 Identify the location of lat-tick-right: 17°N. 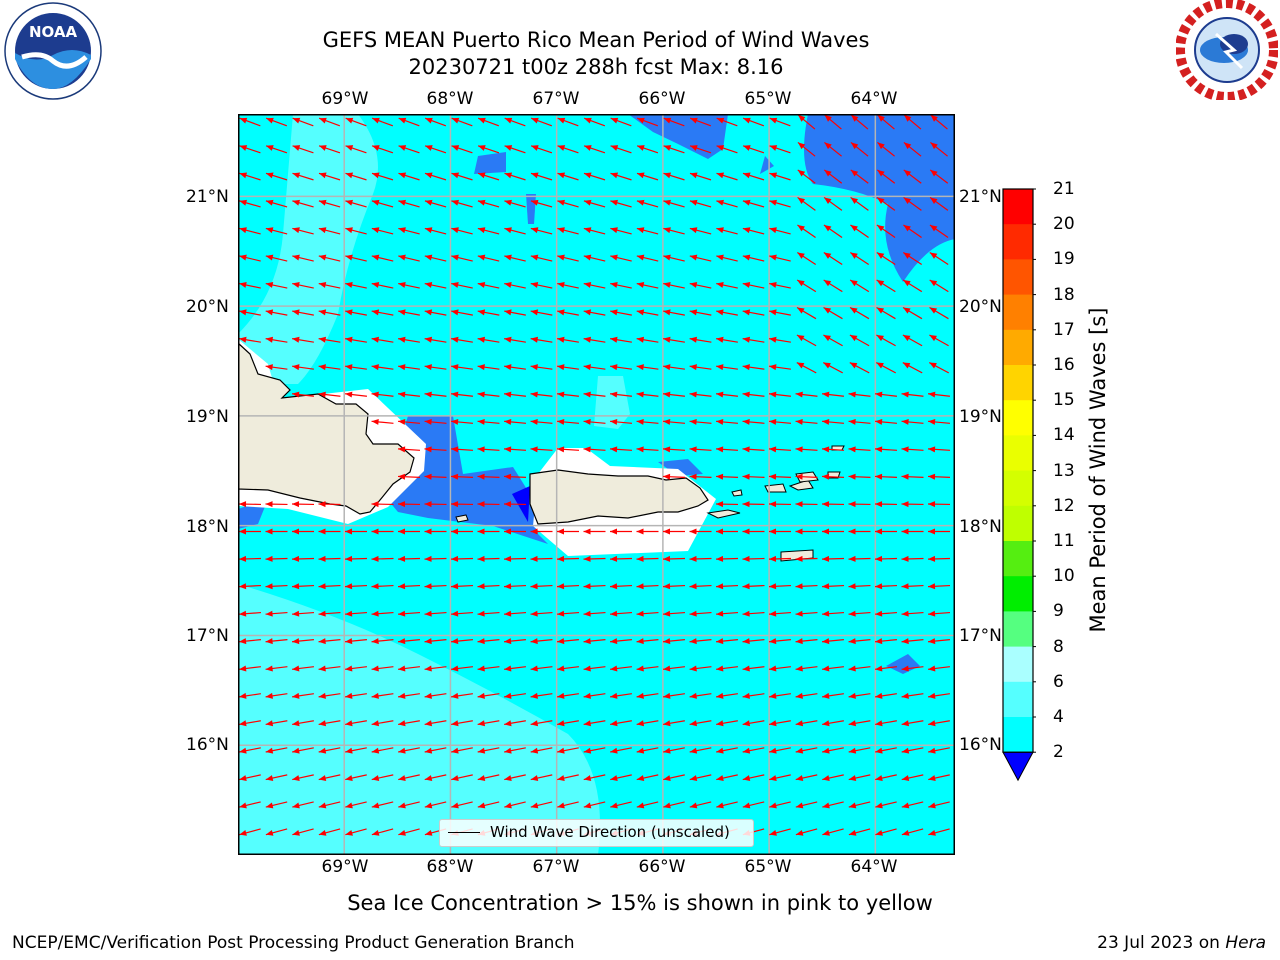
(980, 636).